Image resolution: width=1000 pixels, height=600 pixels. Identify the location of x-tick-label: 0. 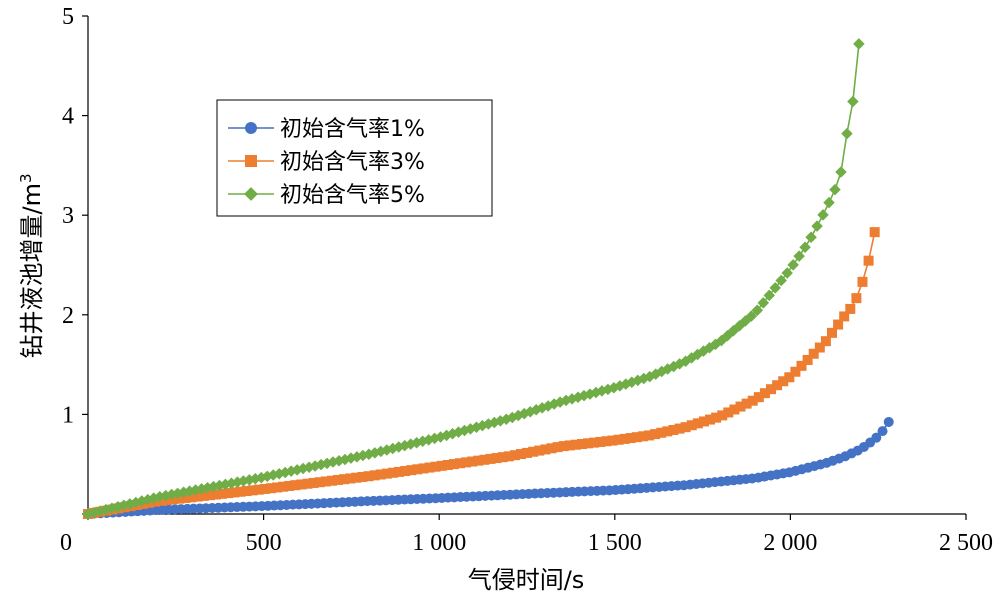
(66, 543).